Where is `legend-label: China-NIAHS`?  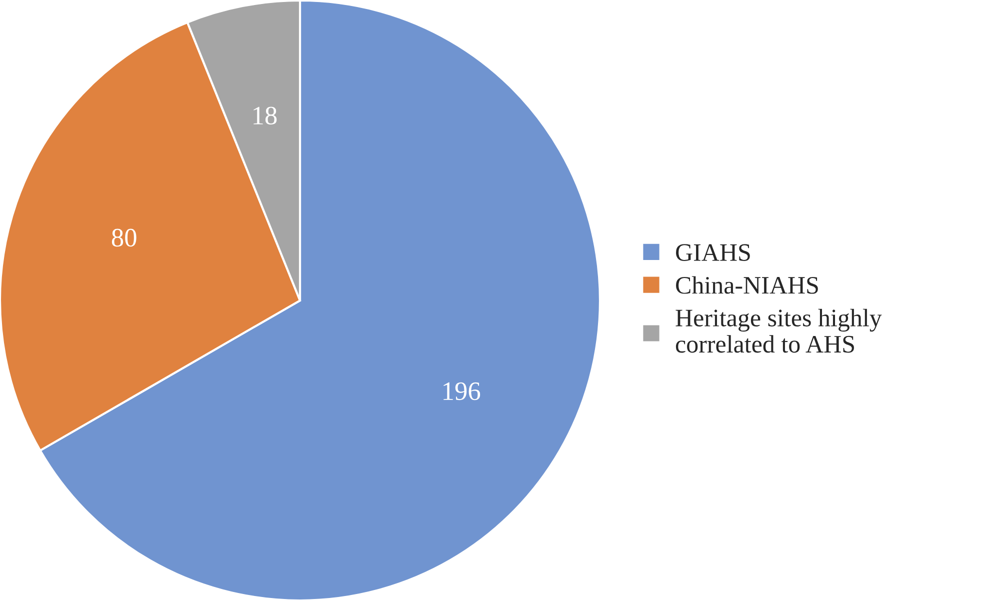 legend-label: China-NIAHS is located at coordinates (747, 285).